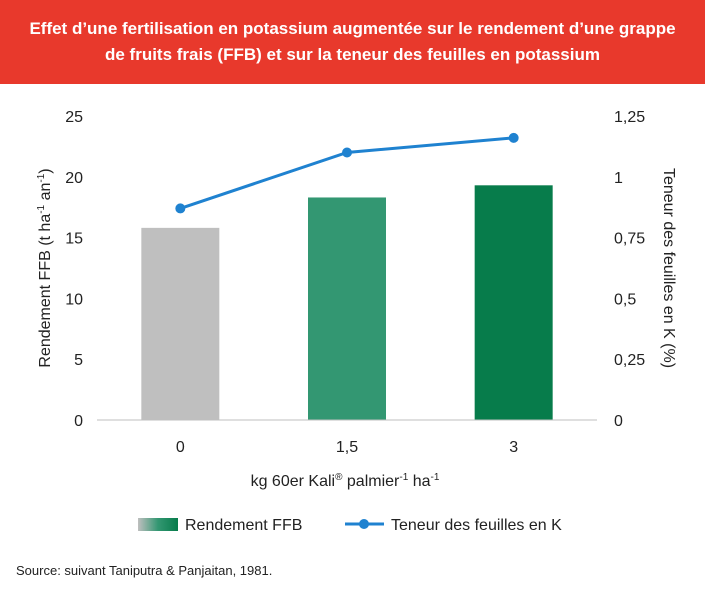  Describe the element at coordinates (350, 525) in the screenshot. I see `legend: Rendement FFB Teneur des feuilles en K` at that location.